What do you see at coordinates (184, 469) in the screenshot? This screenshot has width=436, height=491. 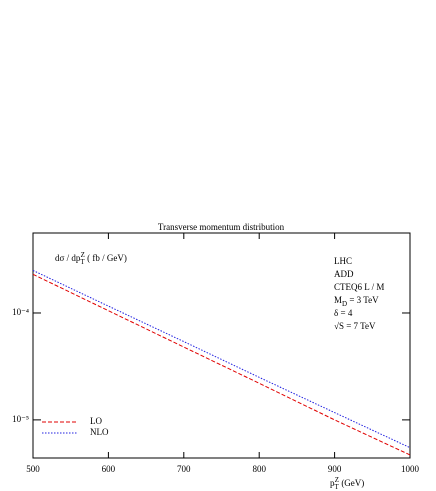 I see `x-tick-label: 700` at bounding box center [184, 469].